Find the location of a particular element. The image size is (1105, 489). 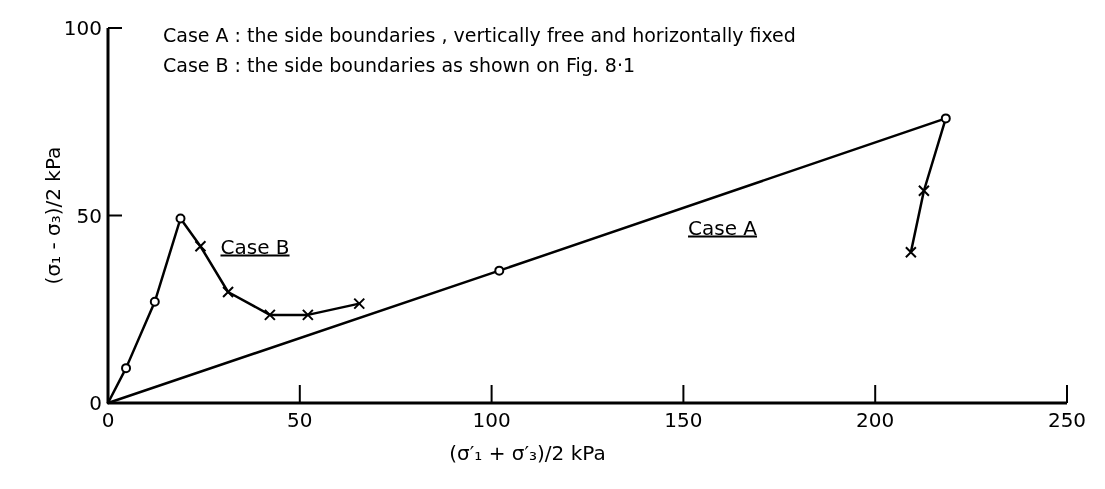

series-label: Case B is located at coordinates (255, 246).